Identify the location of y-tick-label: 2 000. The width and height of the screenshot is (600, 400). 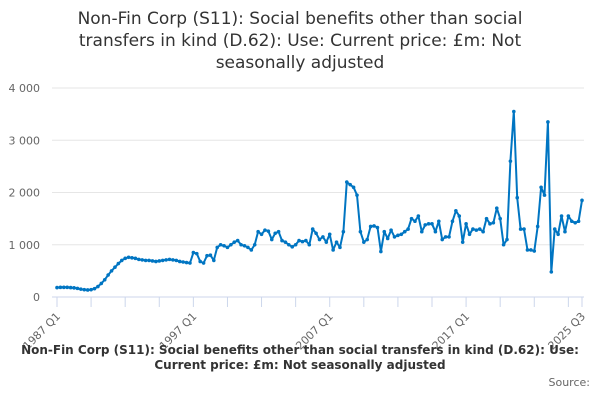
(25, 193).